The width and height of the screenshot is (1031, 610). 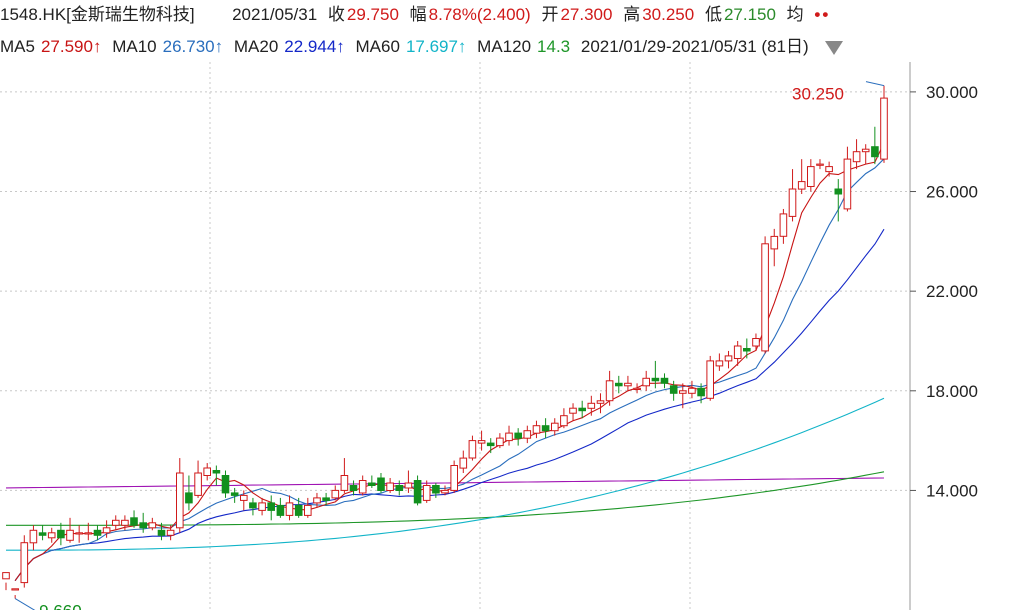 What do you see at coordinates (952, 291) in the screenshot?
I see `y-tick-label: 22.000` at bounding box center [952, 291].